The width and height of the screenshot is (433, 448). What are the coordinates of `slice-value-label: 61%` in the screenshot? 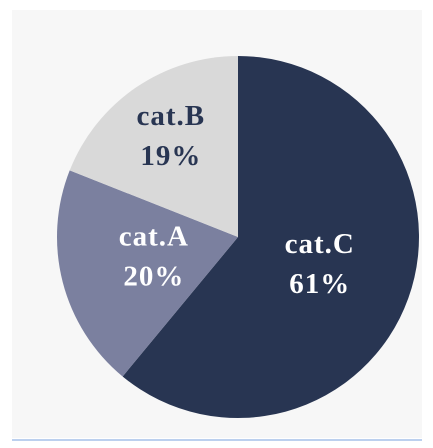 It's located at (319, 284).